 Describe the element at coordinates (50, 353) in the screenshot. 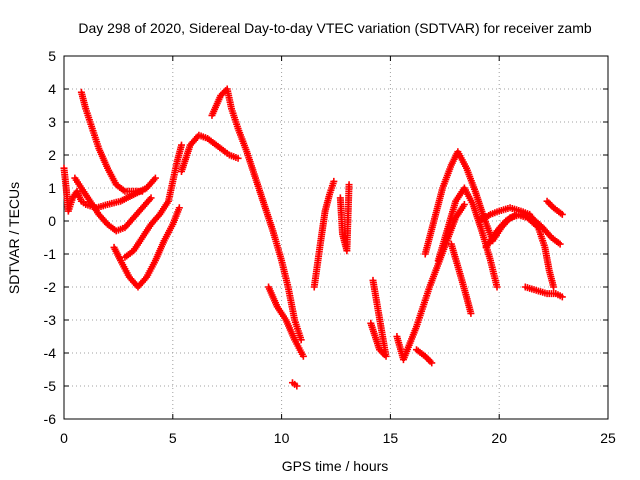

I see `y-tick-label: -4` at that location.